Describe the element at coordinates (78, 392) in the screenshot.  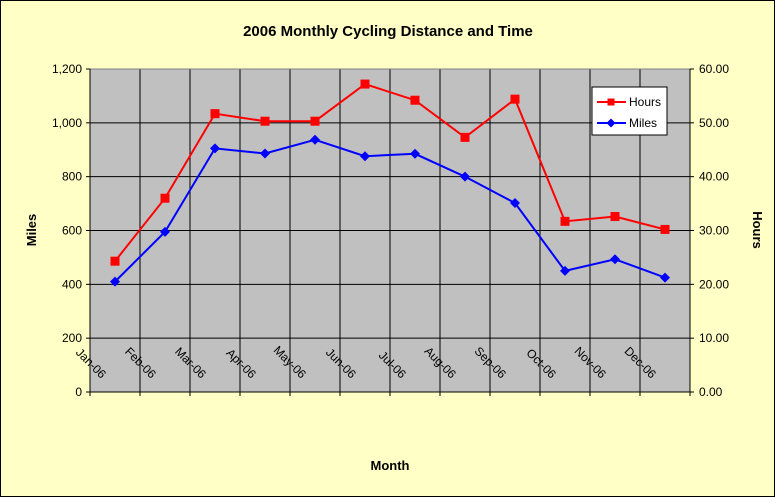
I see `y-tick-label: 0` at that location.